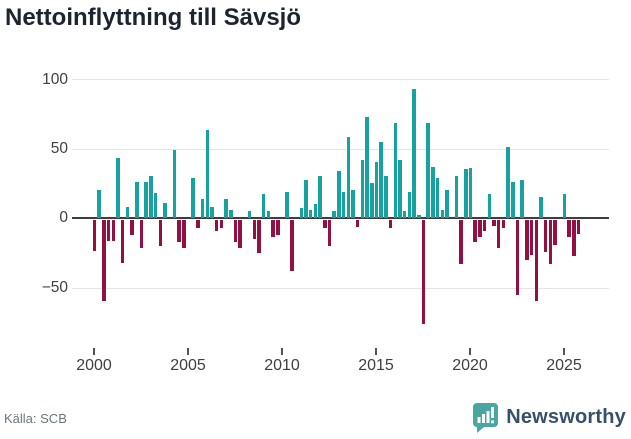 This screenshot has height=439, width=631. I want to click on bar-2020Q4, so click(484, 226).